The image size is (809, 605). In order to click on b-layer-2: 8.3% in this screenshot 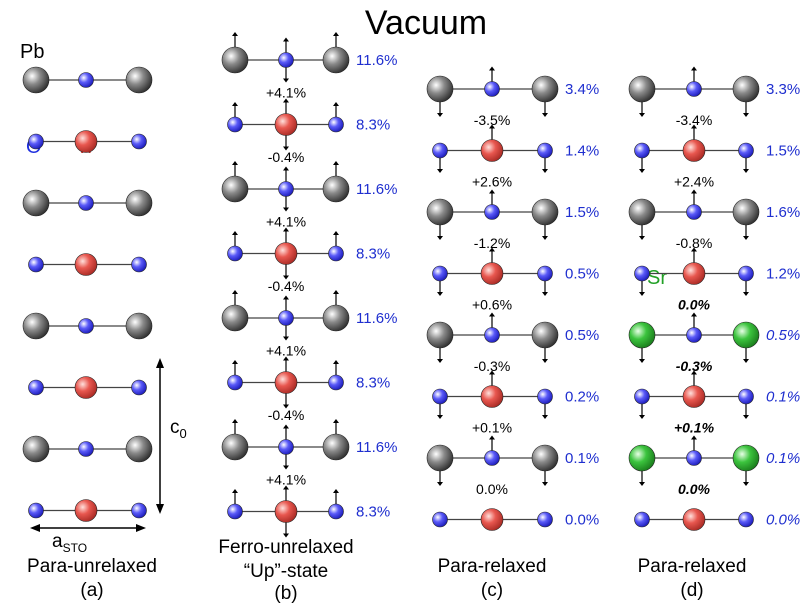, I will do `click(308, 124)`.